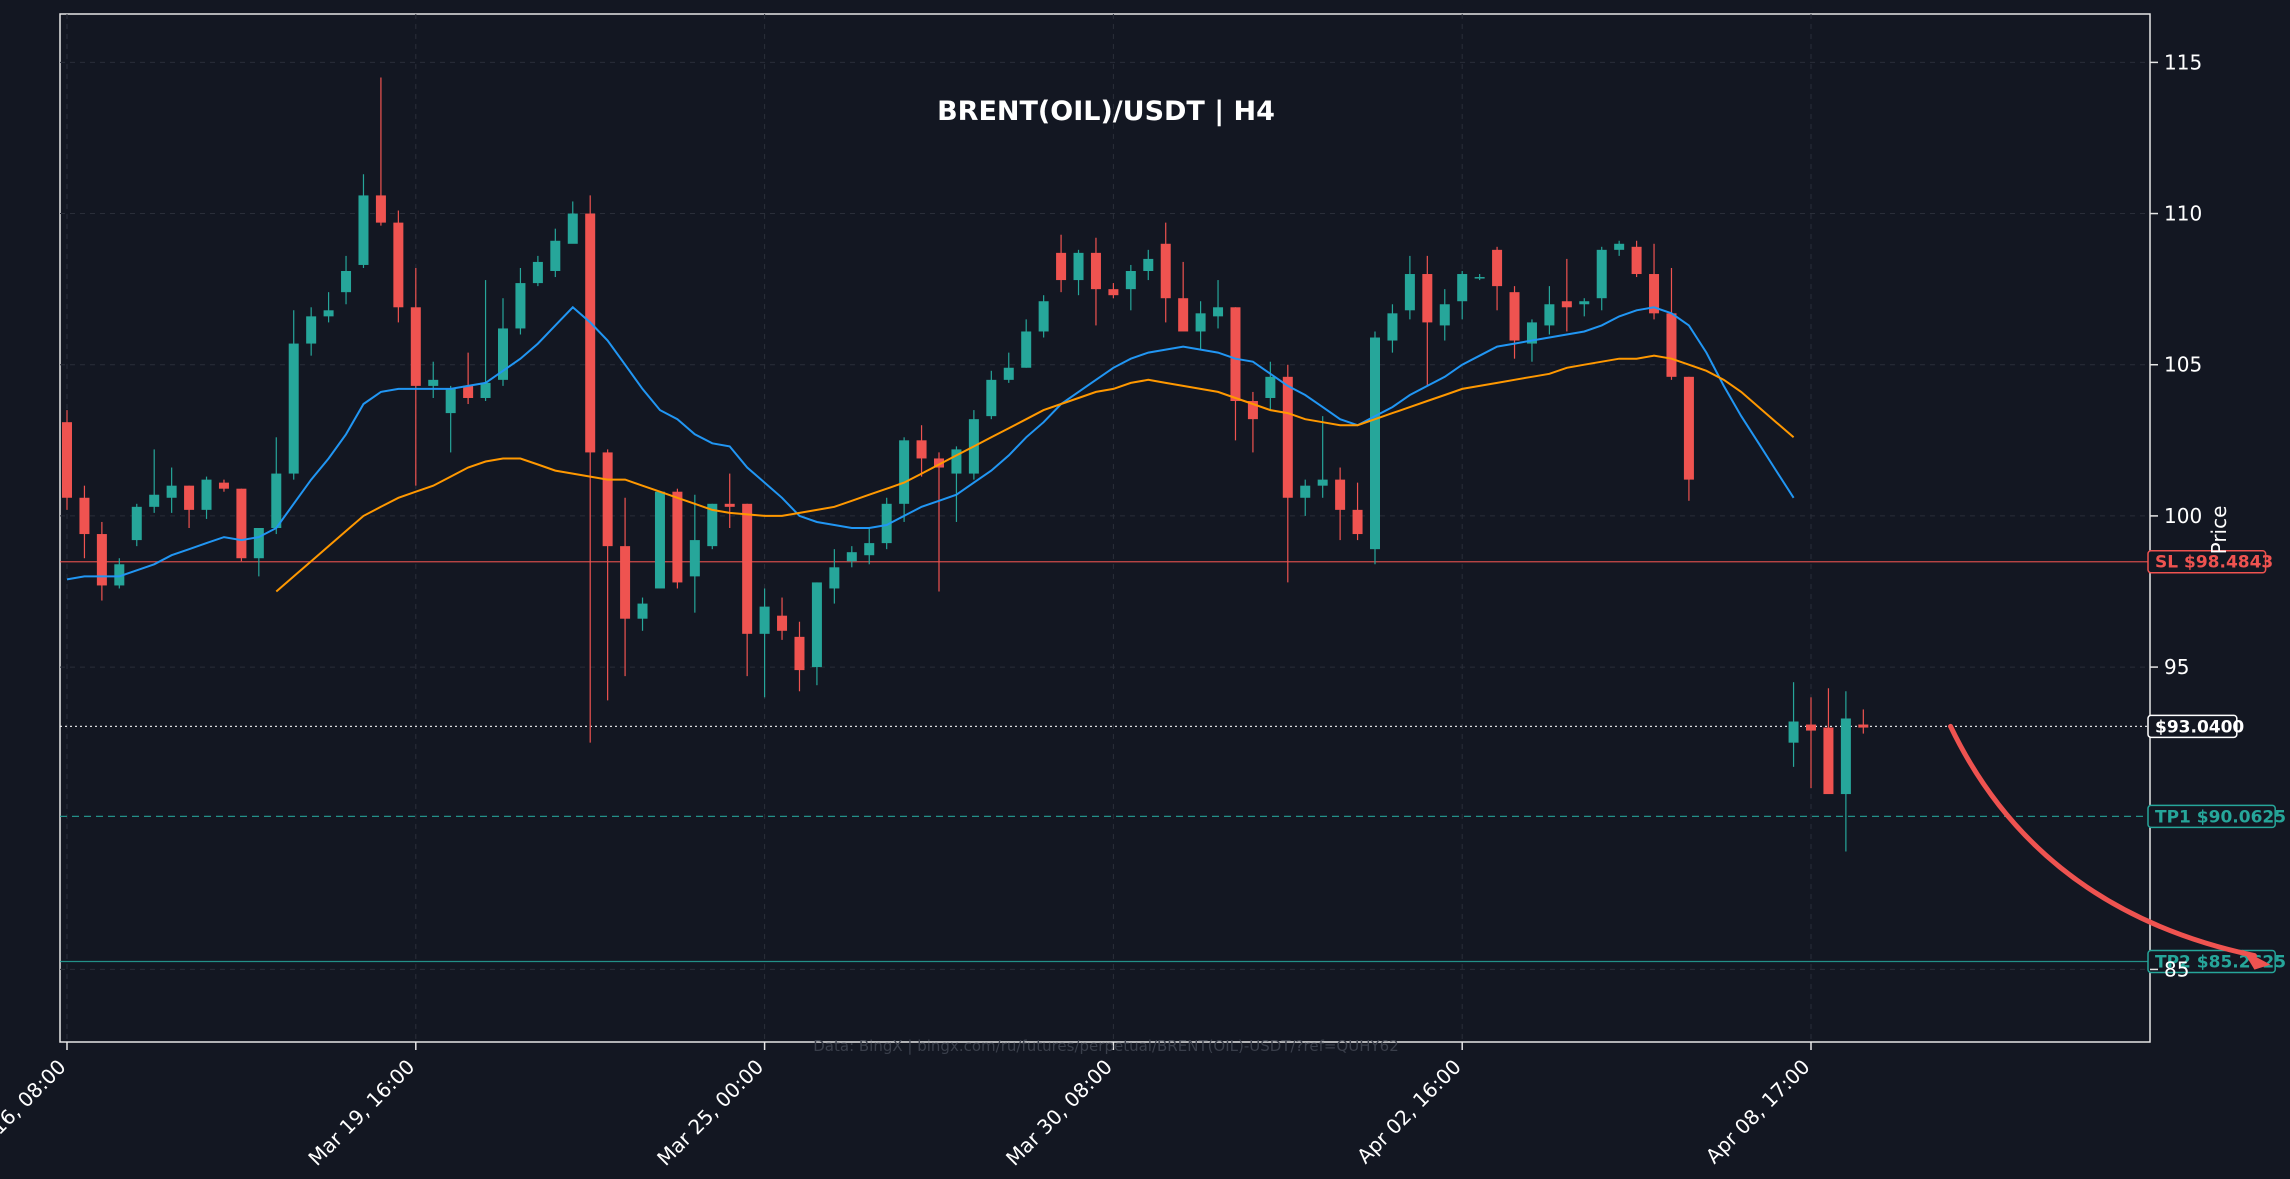 The image size is (2290, 1179). I want to click on price-level-label: $93.0400, so click(2199, 727).